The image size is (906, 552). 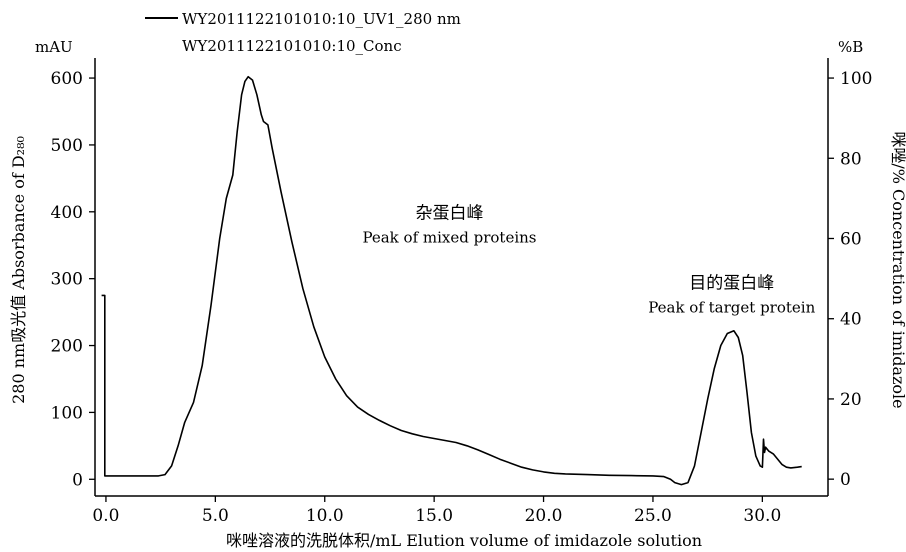 I want to click on y-left-tick-label: 400, so click(x=67, y=213).